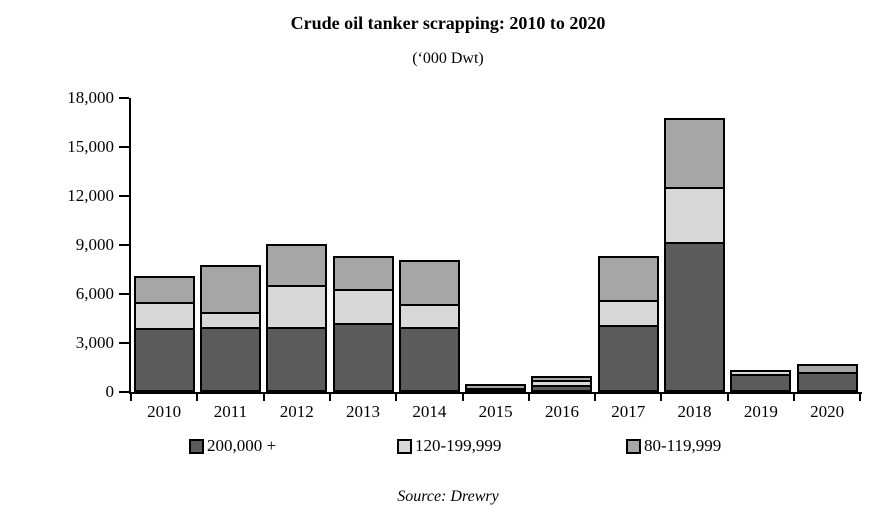  What do you see at coordinates (296, 411) in the screenshot?
I see `x-axis-label-2012: 2012` at bounding box center [296, 411].